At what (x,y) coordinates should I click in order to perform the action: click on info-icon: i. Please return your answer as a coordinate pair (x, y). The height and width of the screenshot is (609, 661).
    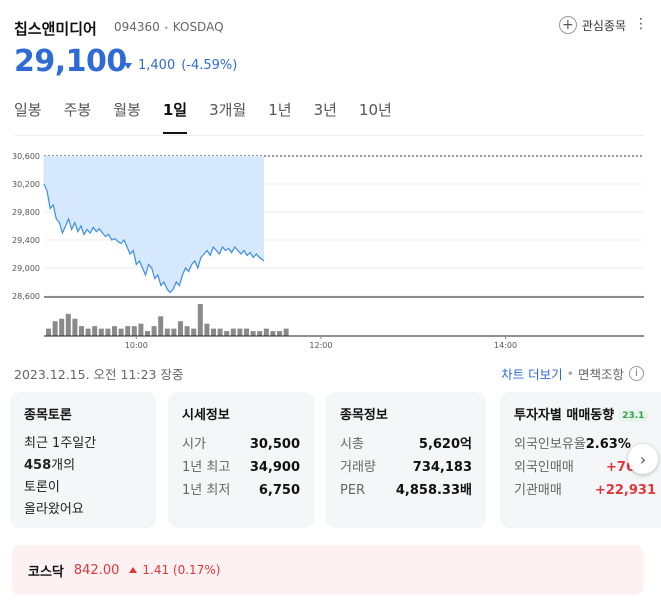
    Looking at the image, I should click on (636, 373).